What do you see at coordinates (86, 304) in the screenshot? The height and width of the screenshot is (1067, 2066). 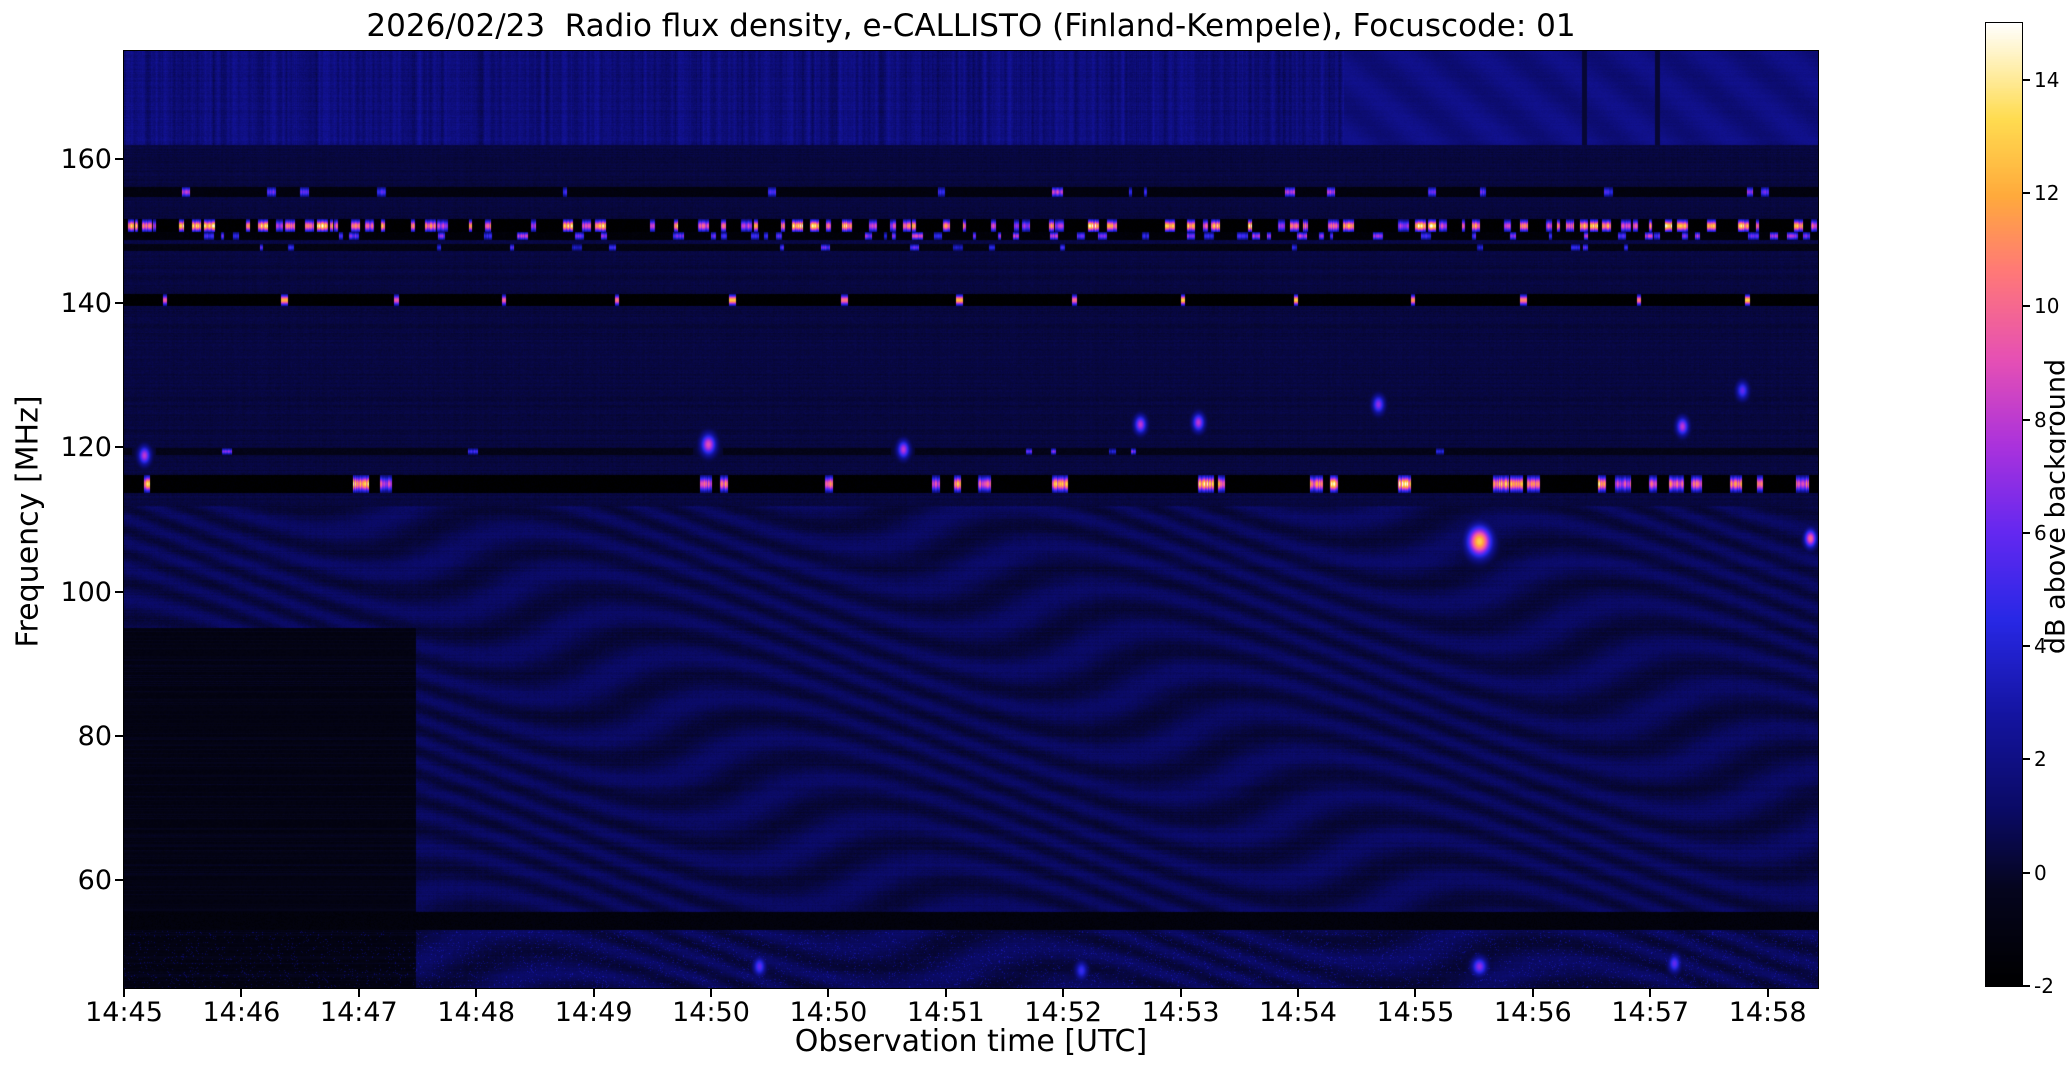 I see `y-tick-label: 140` at bounding box center [86, 304].